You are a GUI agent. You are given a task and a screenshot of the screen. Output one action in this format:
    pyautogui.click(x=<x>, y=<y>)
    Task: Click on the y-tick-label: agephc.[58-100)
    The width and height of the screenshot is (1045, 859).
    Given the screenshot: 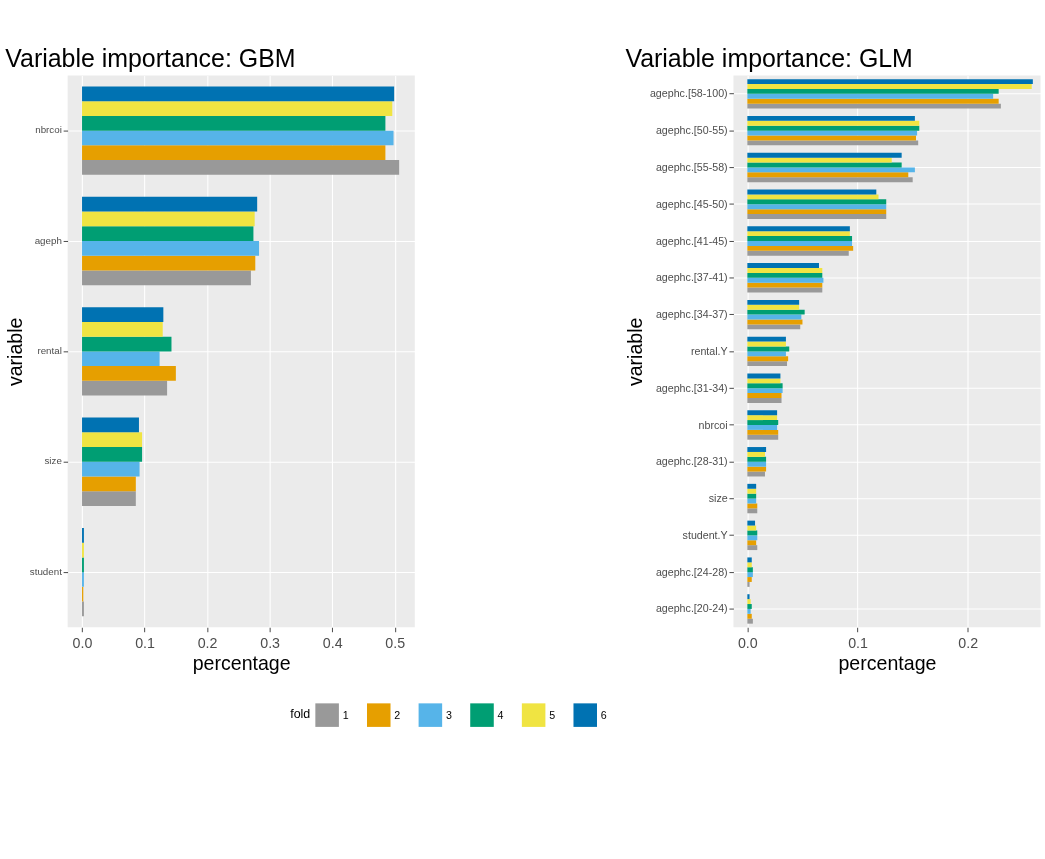 What is the action you would take?
    pyautogui.click(x=688, y=93)
    